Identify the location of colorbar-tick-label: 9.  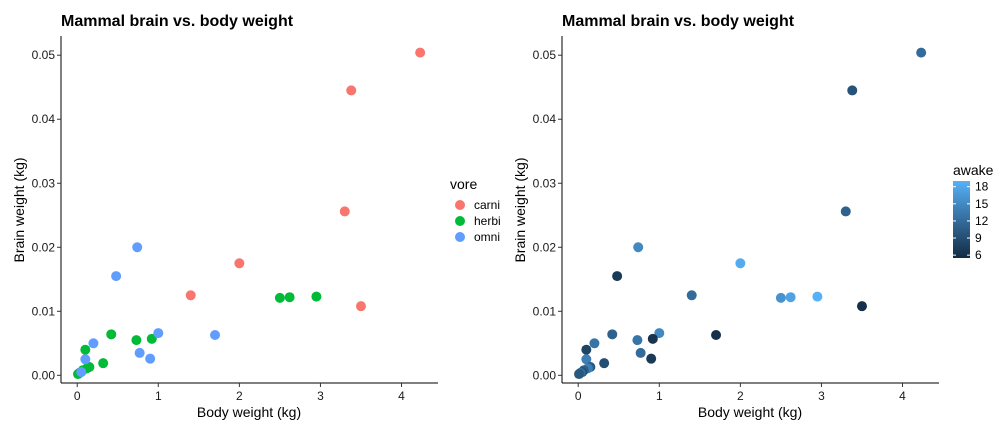
(978, 238).